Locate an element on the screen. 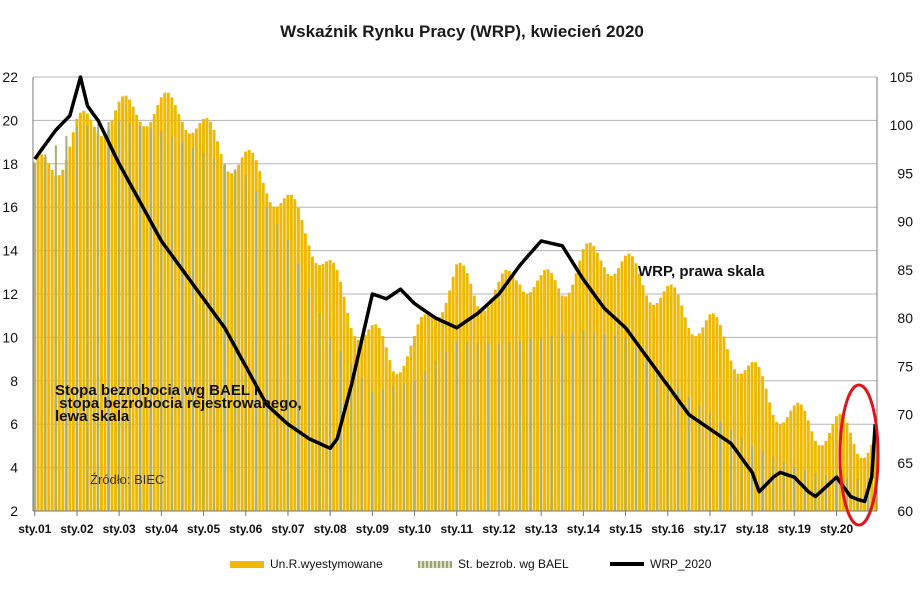 The width and height of the screenshot is (924, 598). left-tick-label: 6 is located at coordinates (14, 424).